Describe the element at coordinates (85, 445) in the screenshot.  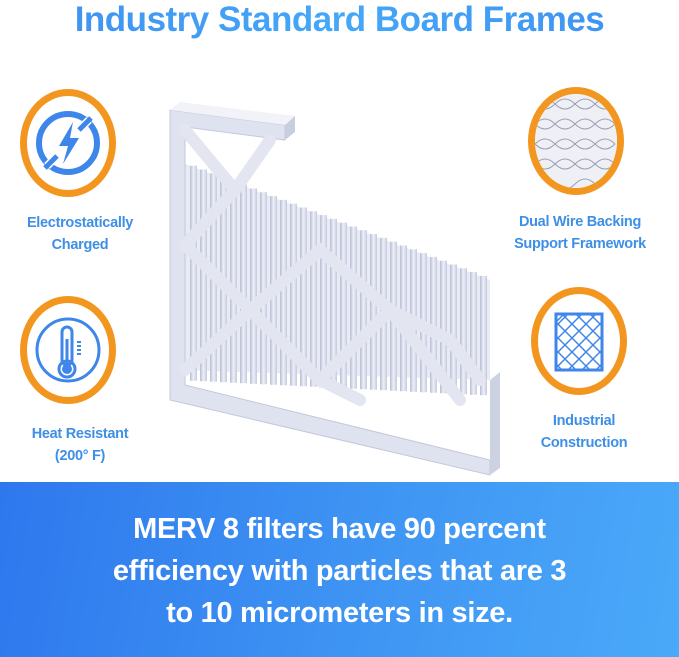
I see `feature-label-heat: Heat Resistant (200° F)` at that location.